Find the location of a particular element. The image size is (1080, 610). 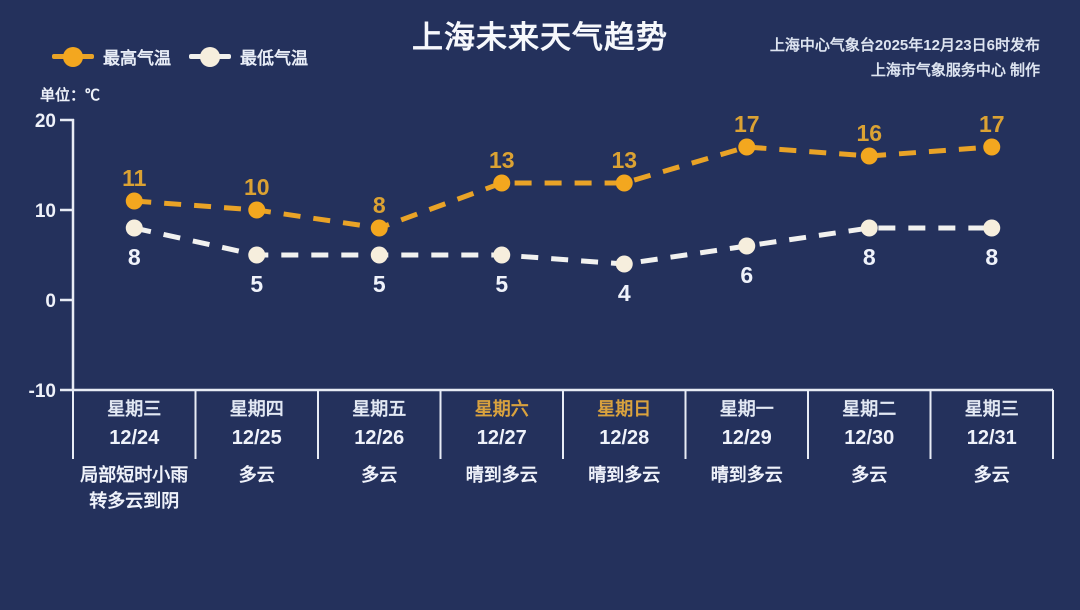

weather-condition-label: 局部短时小雨 转多云到阴 is located at coordinates (134, 488).